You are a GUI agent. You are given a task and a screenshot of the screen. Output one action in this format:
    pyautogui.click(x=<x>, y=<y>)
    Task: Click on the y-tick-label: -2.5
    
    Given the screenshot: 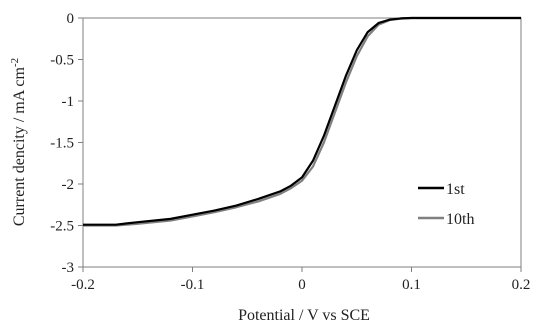 What is the action you would take?
    pyautogui.click(x=62, y=227)
    